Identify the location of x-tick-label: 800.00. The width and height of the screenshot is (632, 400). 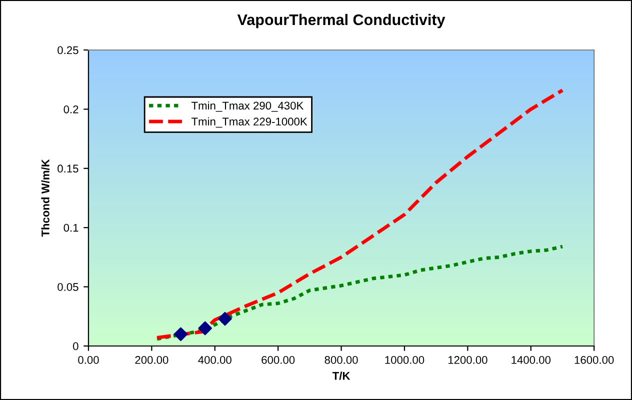
(341, 360).